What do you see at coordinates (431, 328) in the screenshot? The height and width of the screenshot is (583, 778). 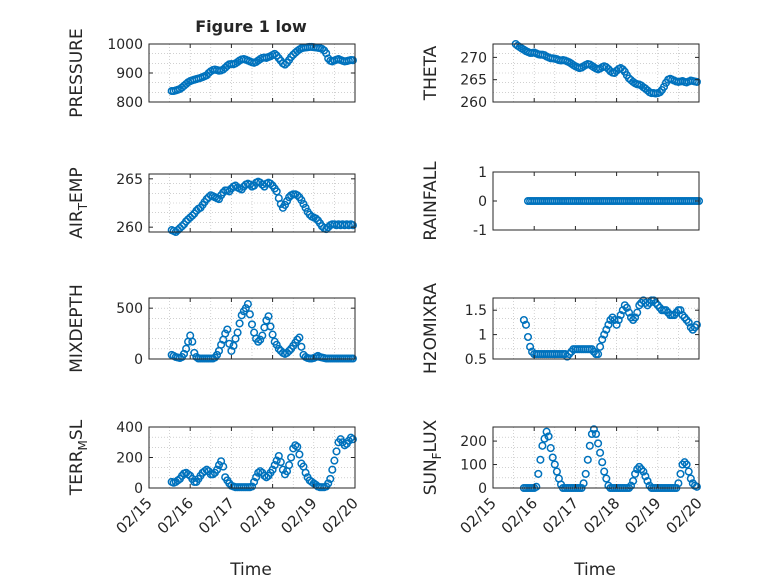 I see `y-axis-label-h2omixra: H2OMIXRA` at bounding box center [431, 328].